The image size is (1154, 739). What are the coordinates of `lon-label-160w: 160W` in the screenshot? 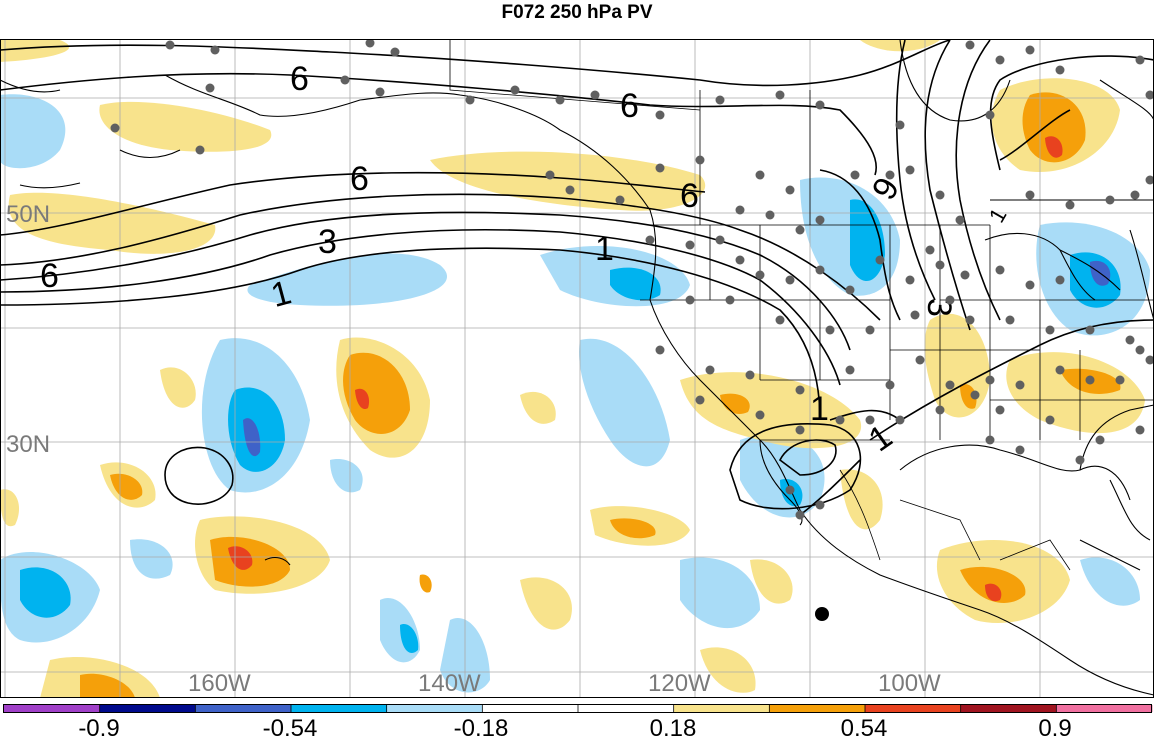 It's located at (219, 683).